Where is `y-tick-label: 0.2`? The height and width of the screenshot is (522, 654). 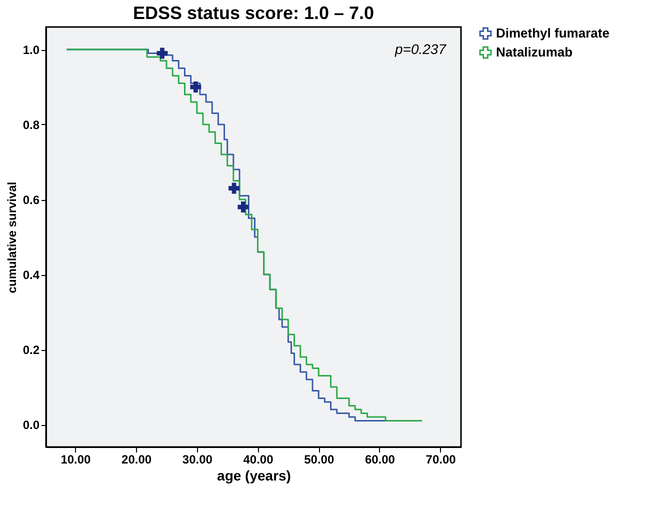
y-tick-label: 0.2 is located at coordinates (31, 350).